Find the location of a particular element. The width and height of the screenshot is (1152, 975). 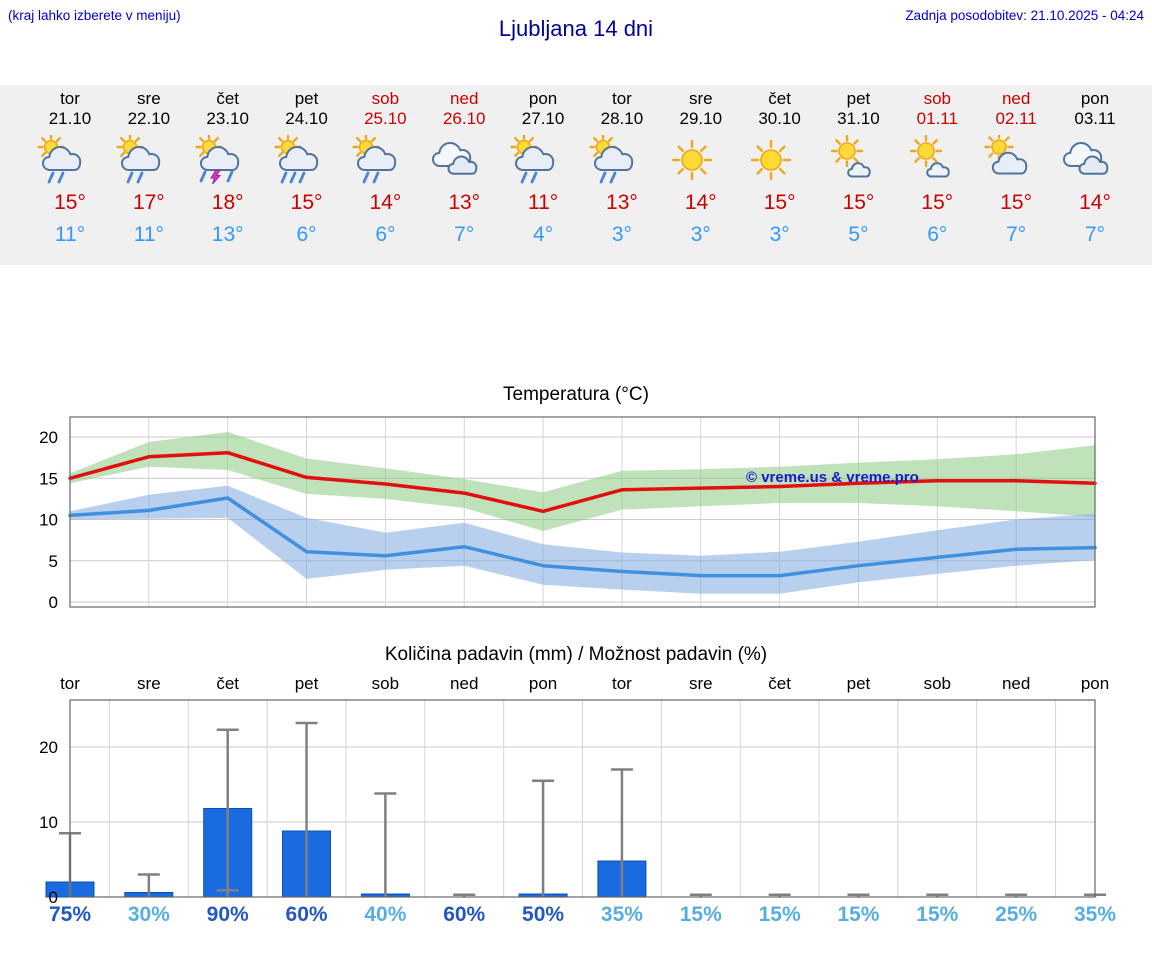

day-date: 02.11 is located at coordinates (1016, 118).